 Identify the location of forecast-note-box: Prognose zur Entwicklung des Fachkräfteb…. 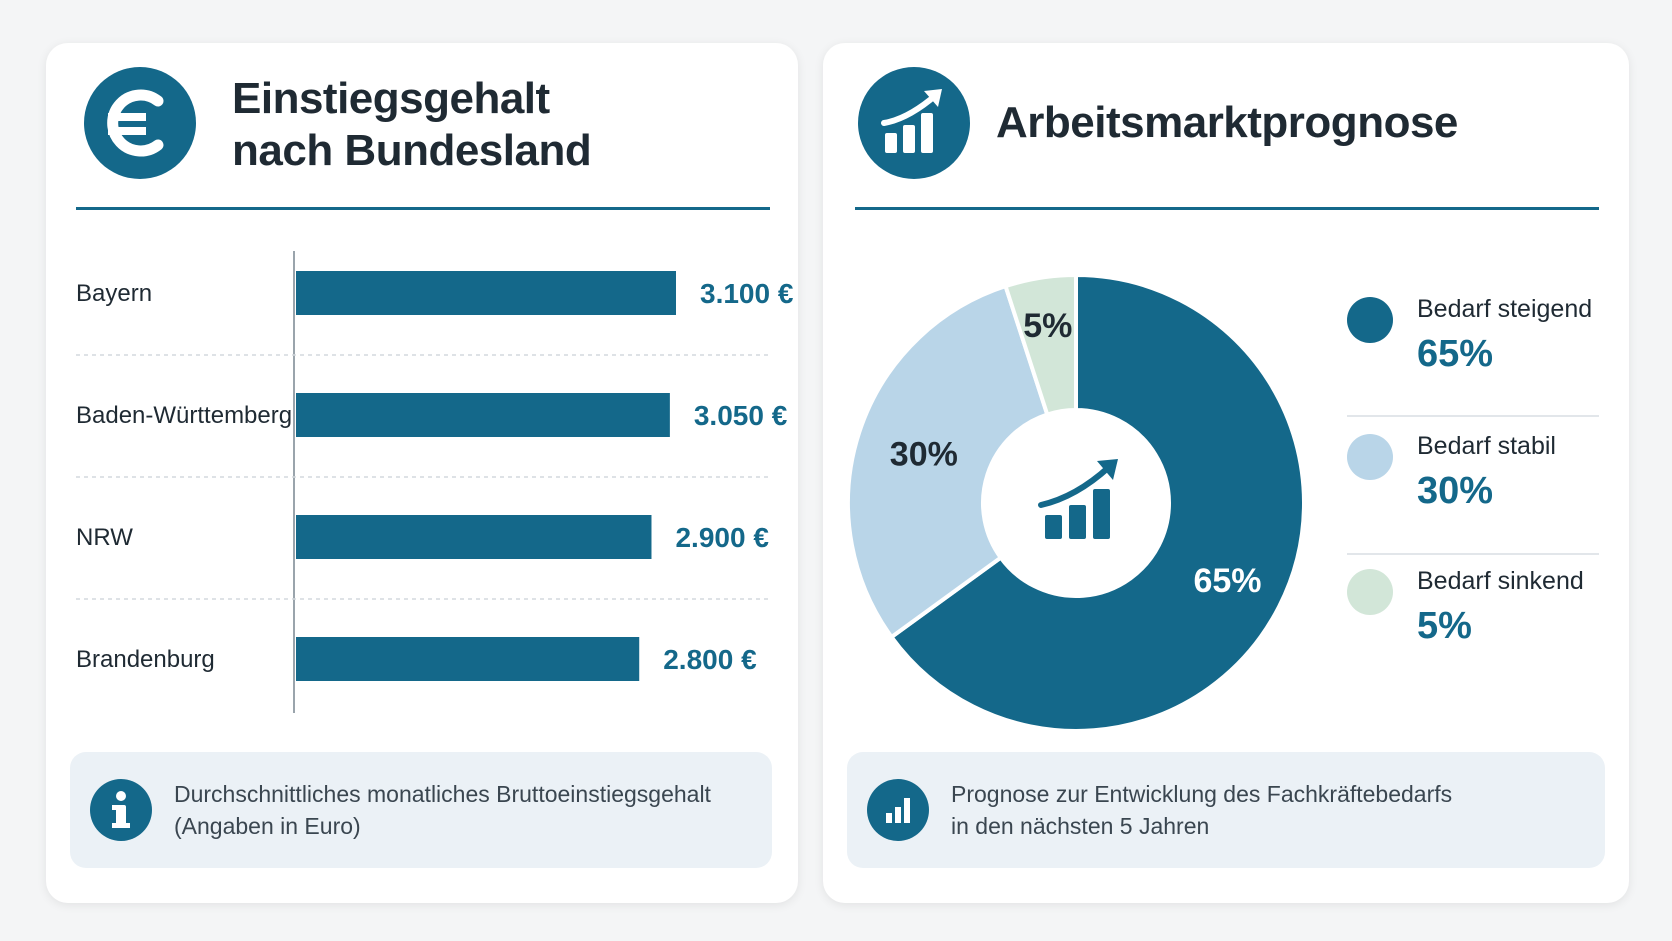
(1226, 810).